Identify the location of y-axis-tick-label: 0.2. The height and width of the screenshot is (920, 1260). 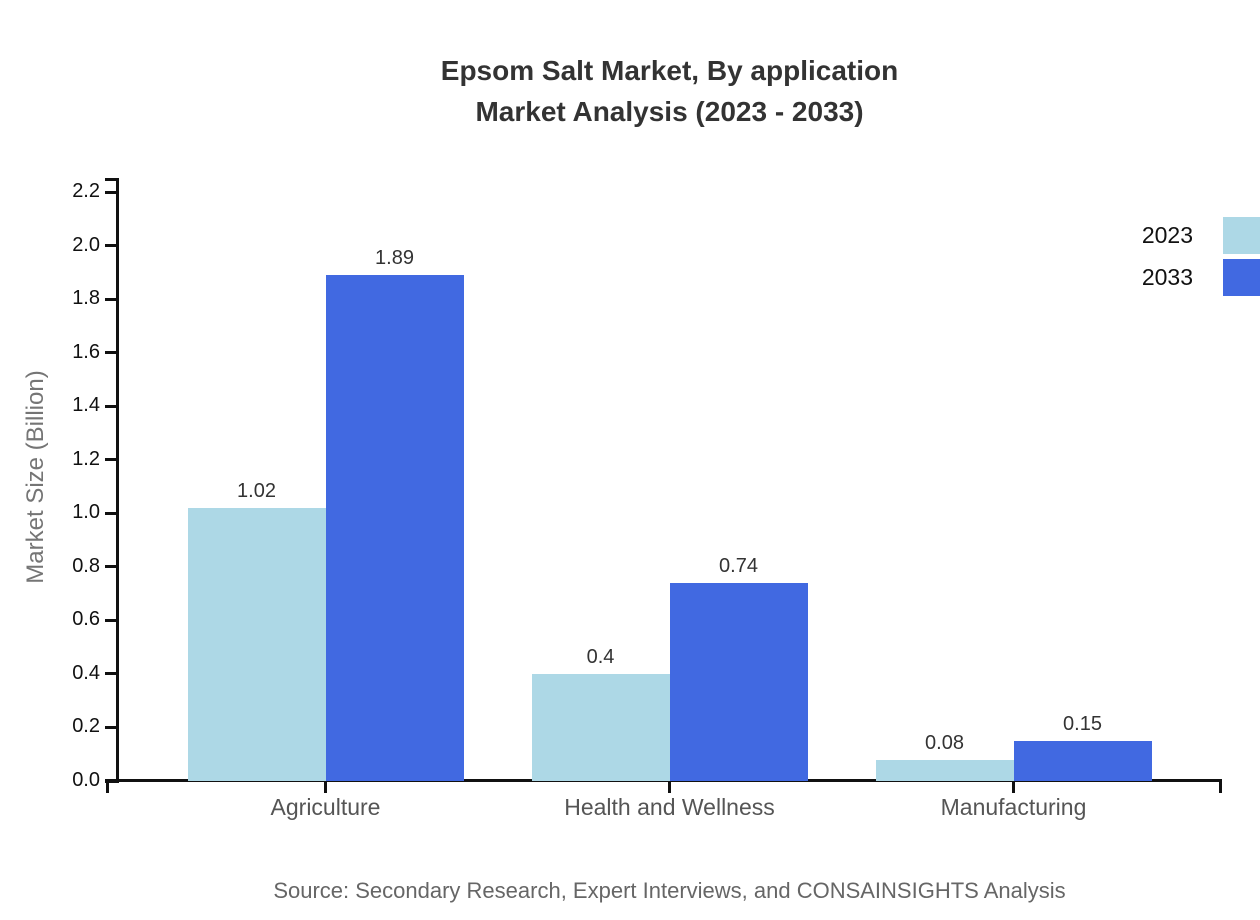
(86, 726).